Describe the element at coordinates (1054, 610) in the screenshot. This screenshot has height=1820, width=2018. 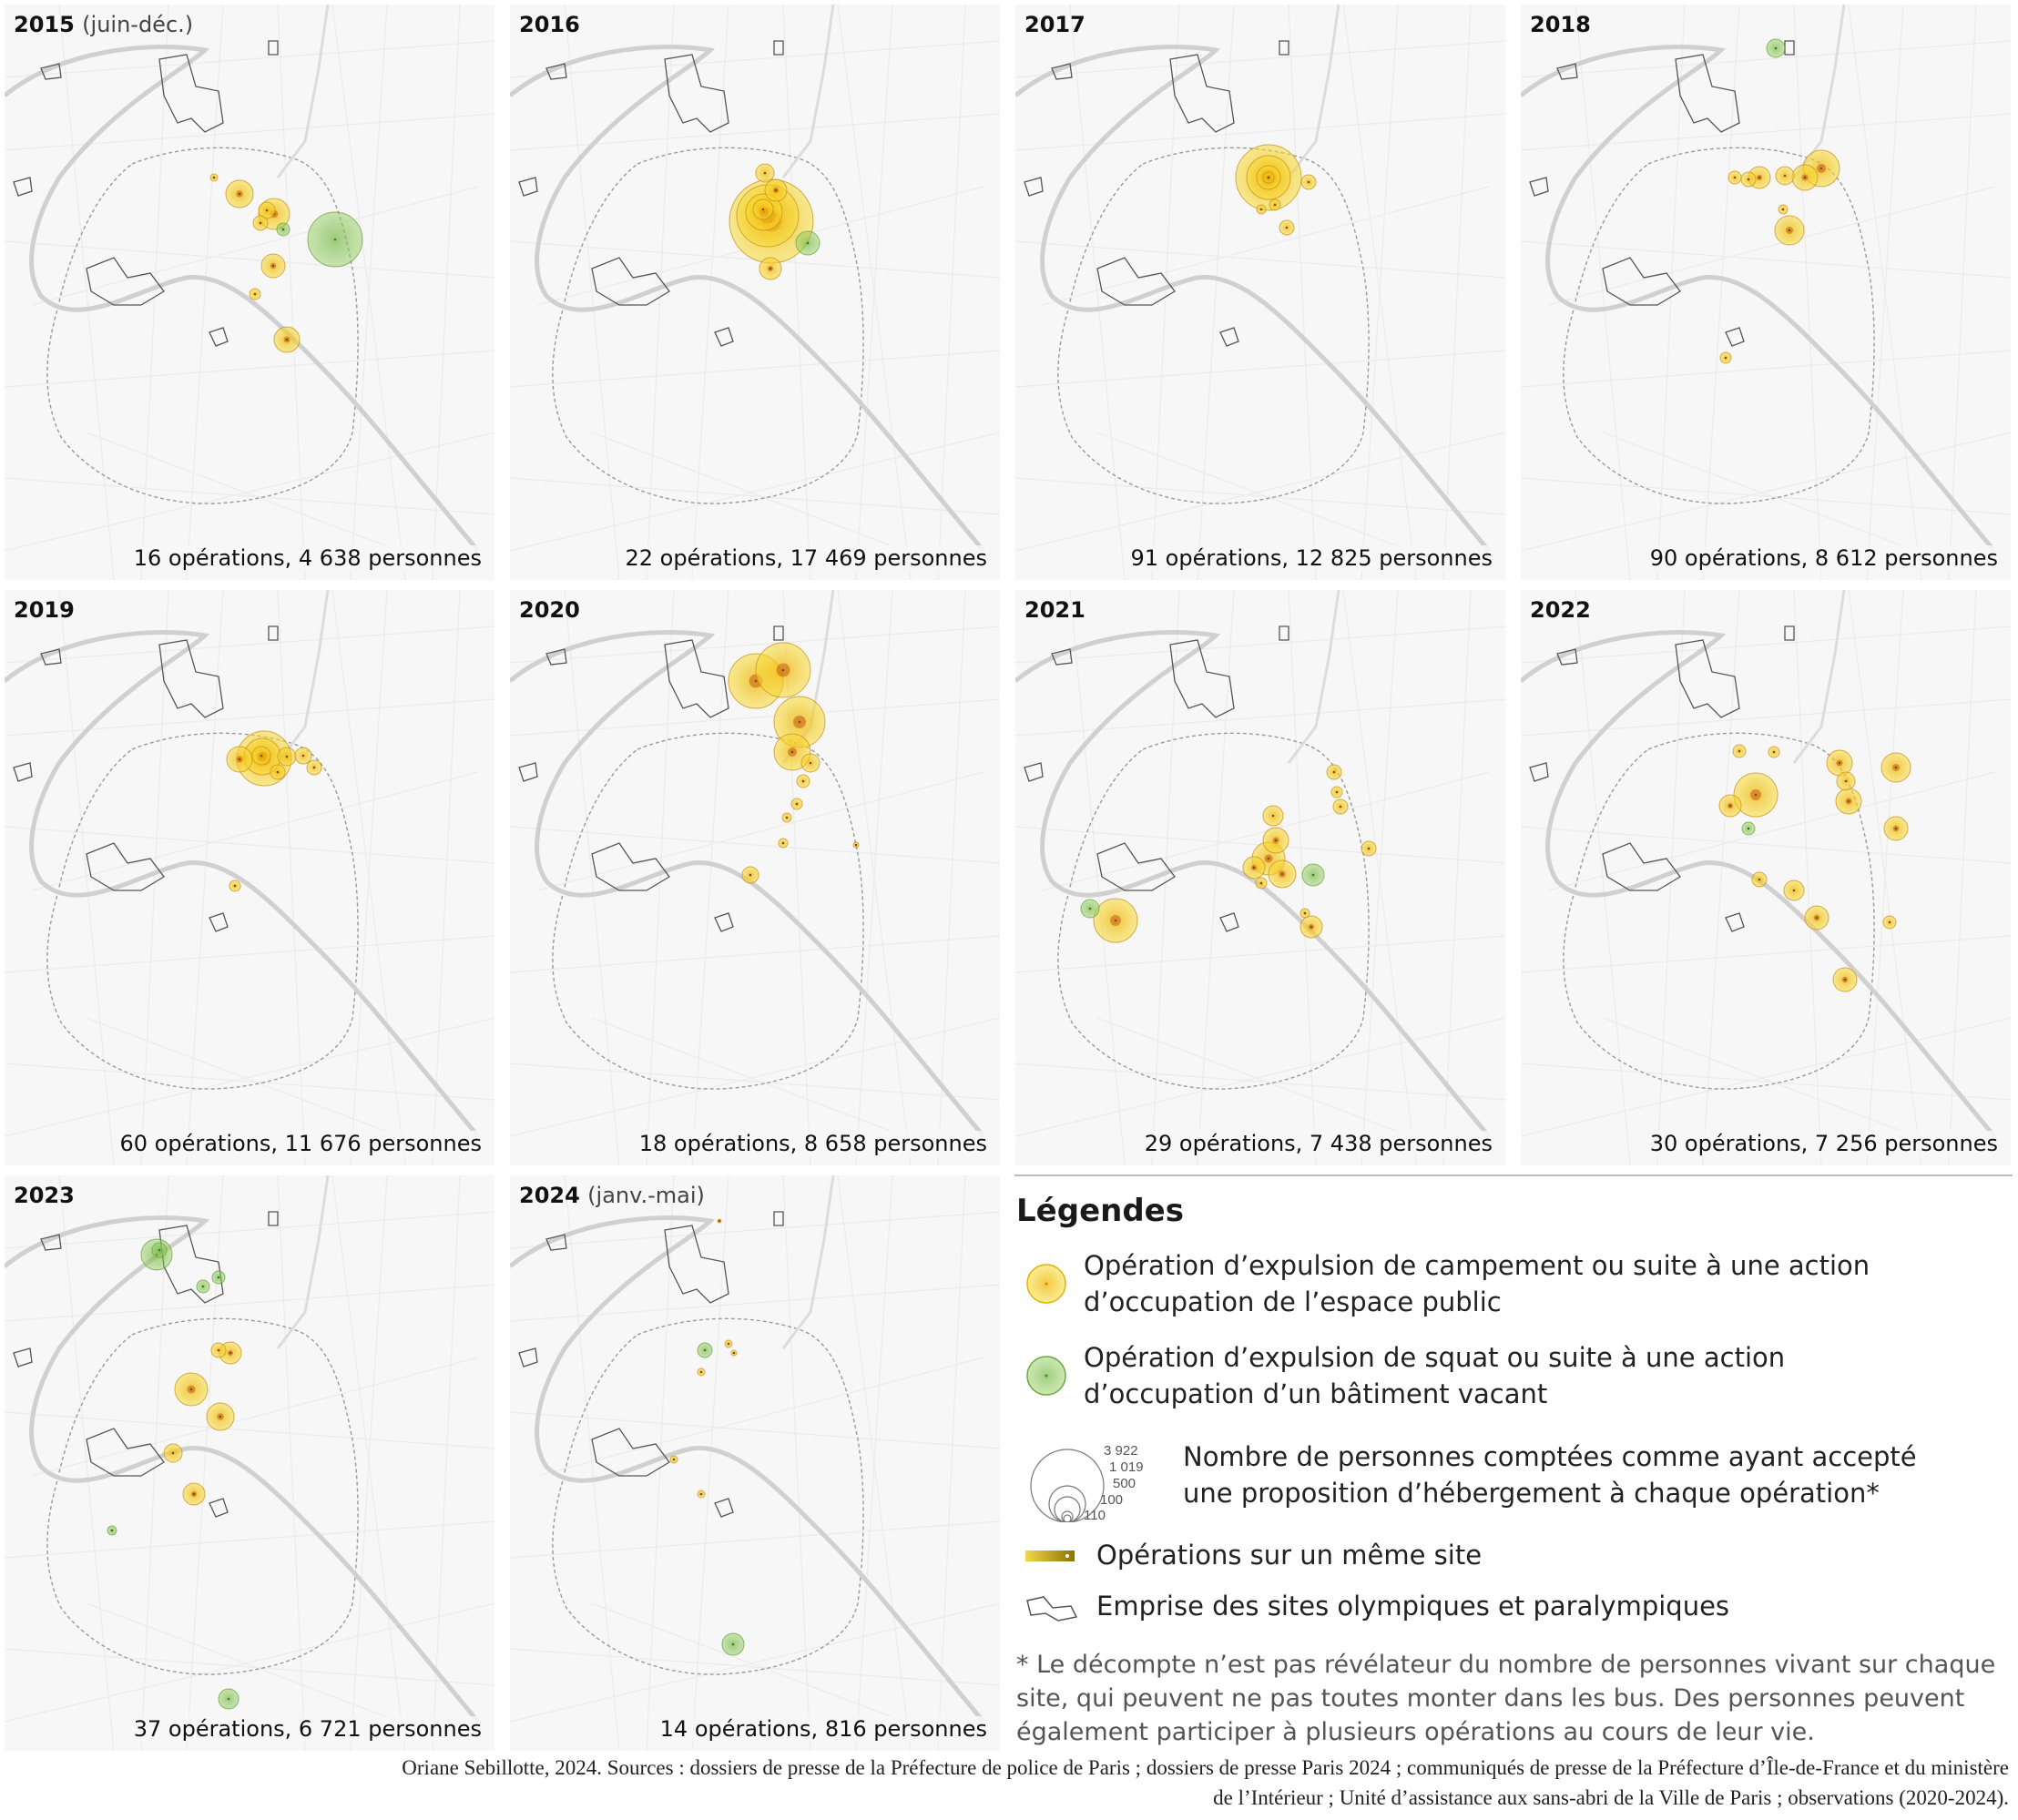
I see `panel-year: 2021` at that location.